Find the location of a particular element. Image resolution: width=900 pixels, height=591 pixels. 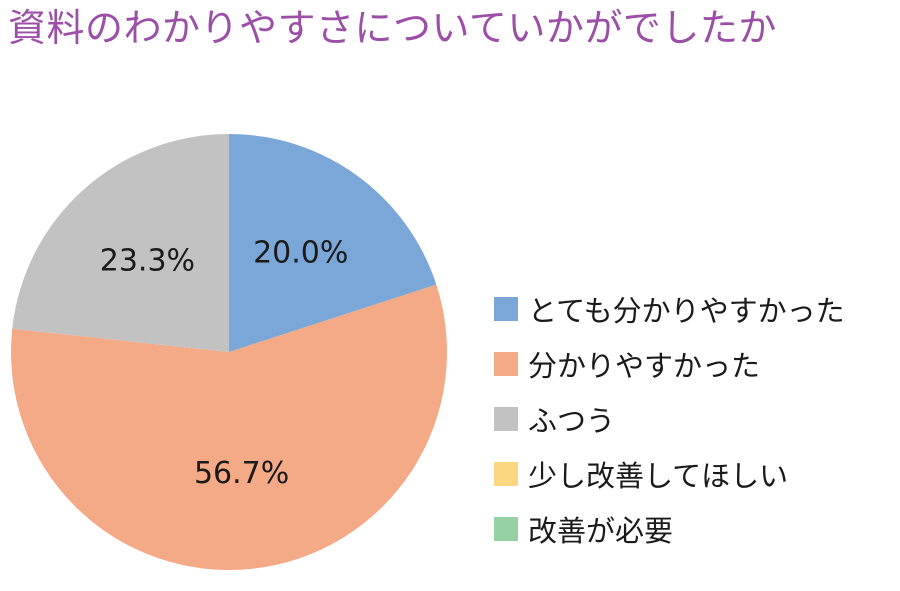

legend-label-normal: ふつう is located at coordinates (572, 421).